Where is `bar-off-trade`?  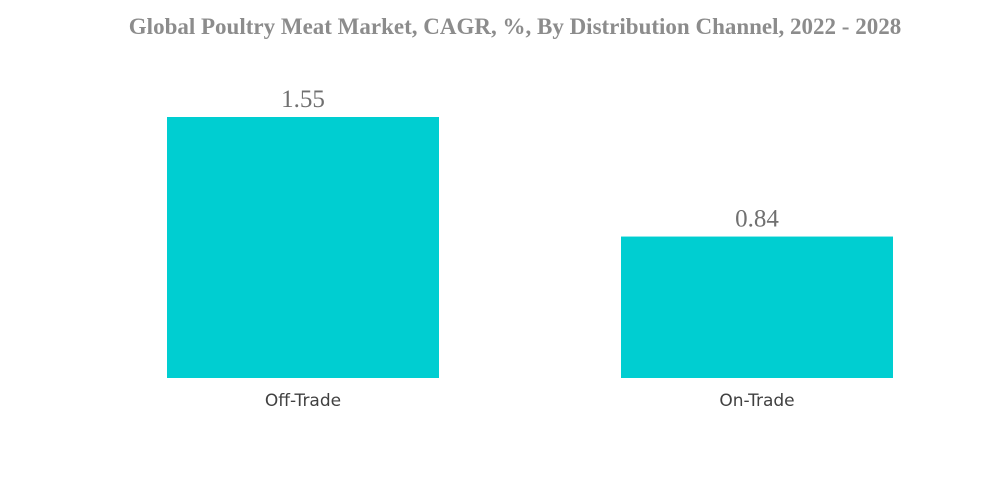 bar-off-trade is located at coordinates (303, 247).